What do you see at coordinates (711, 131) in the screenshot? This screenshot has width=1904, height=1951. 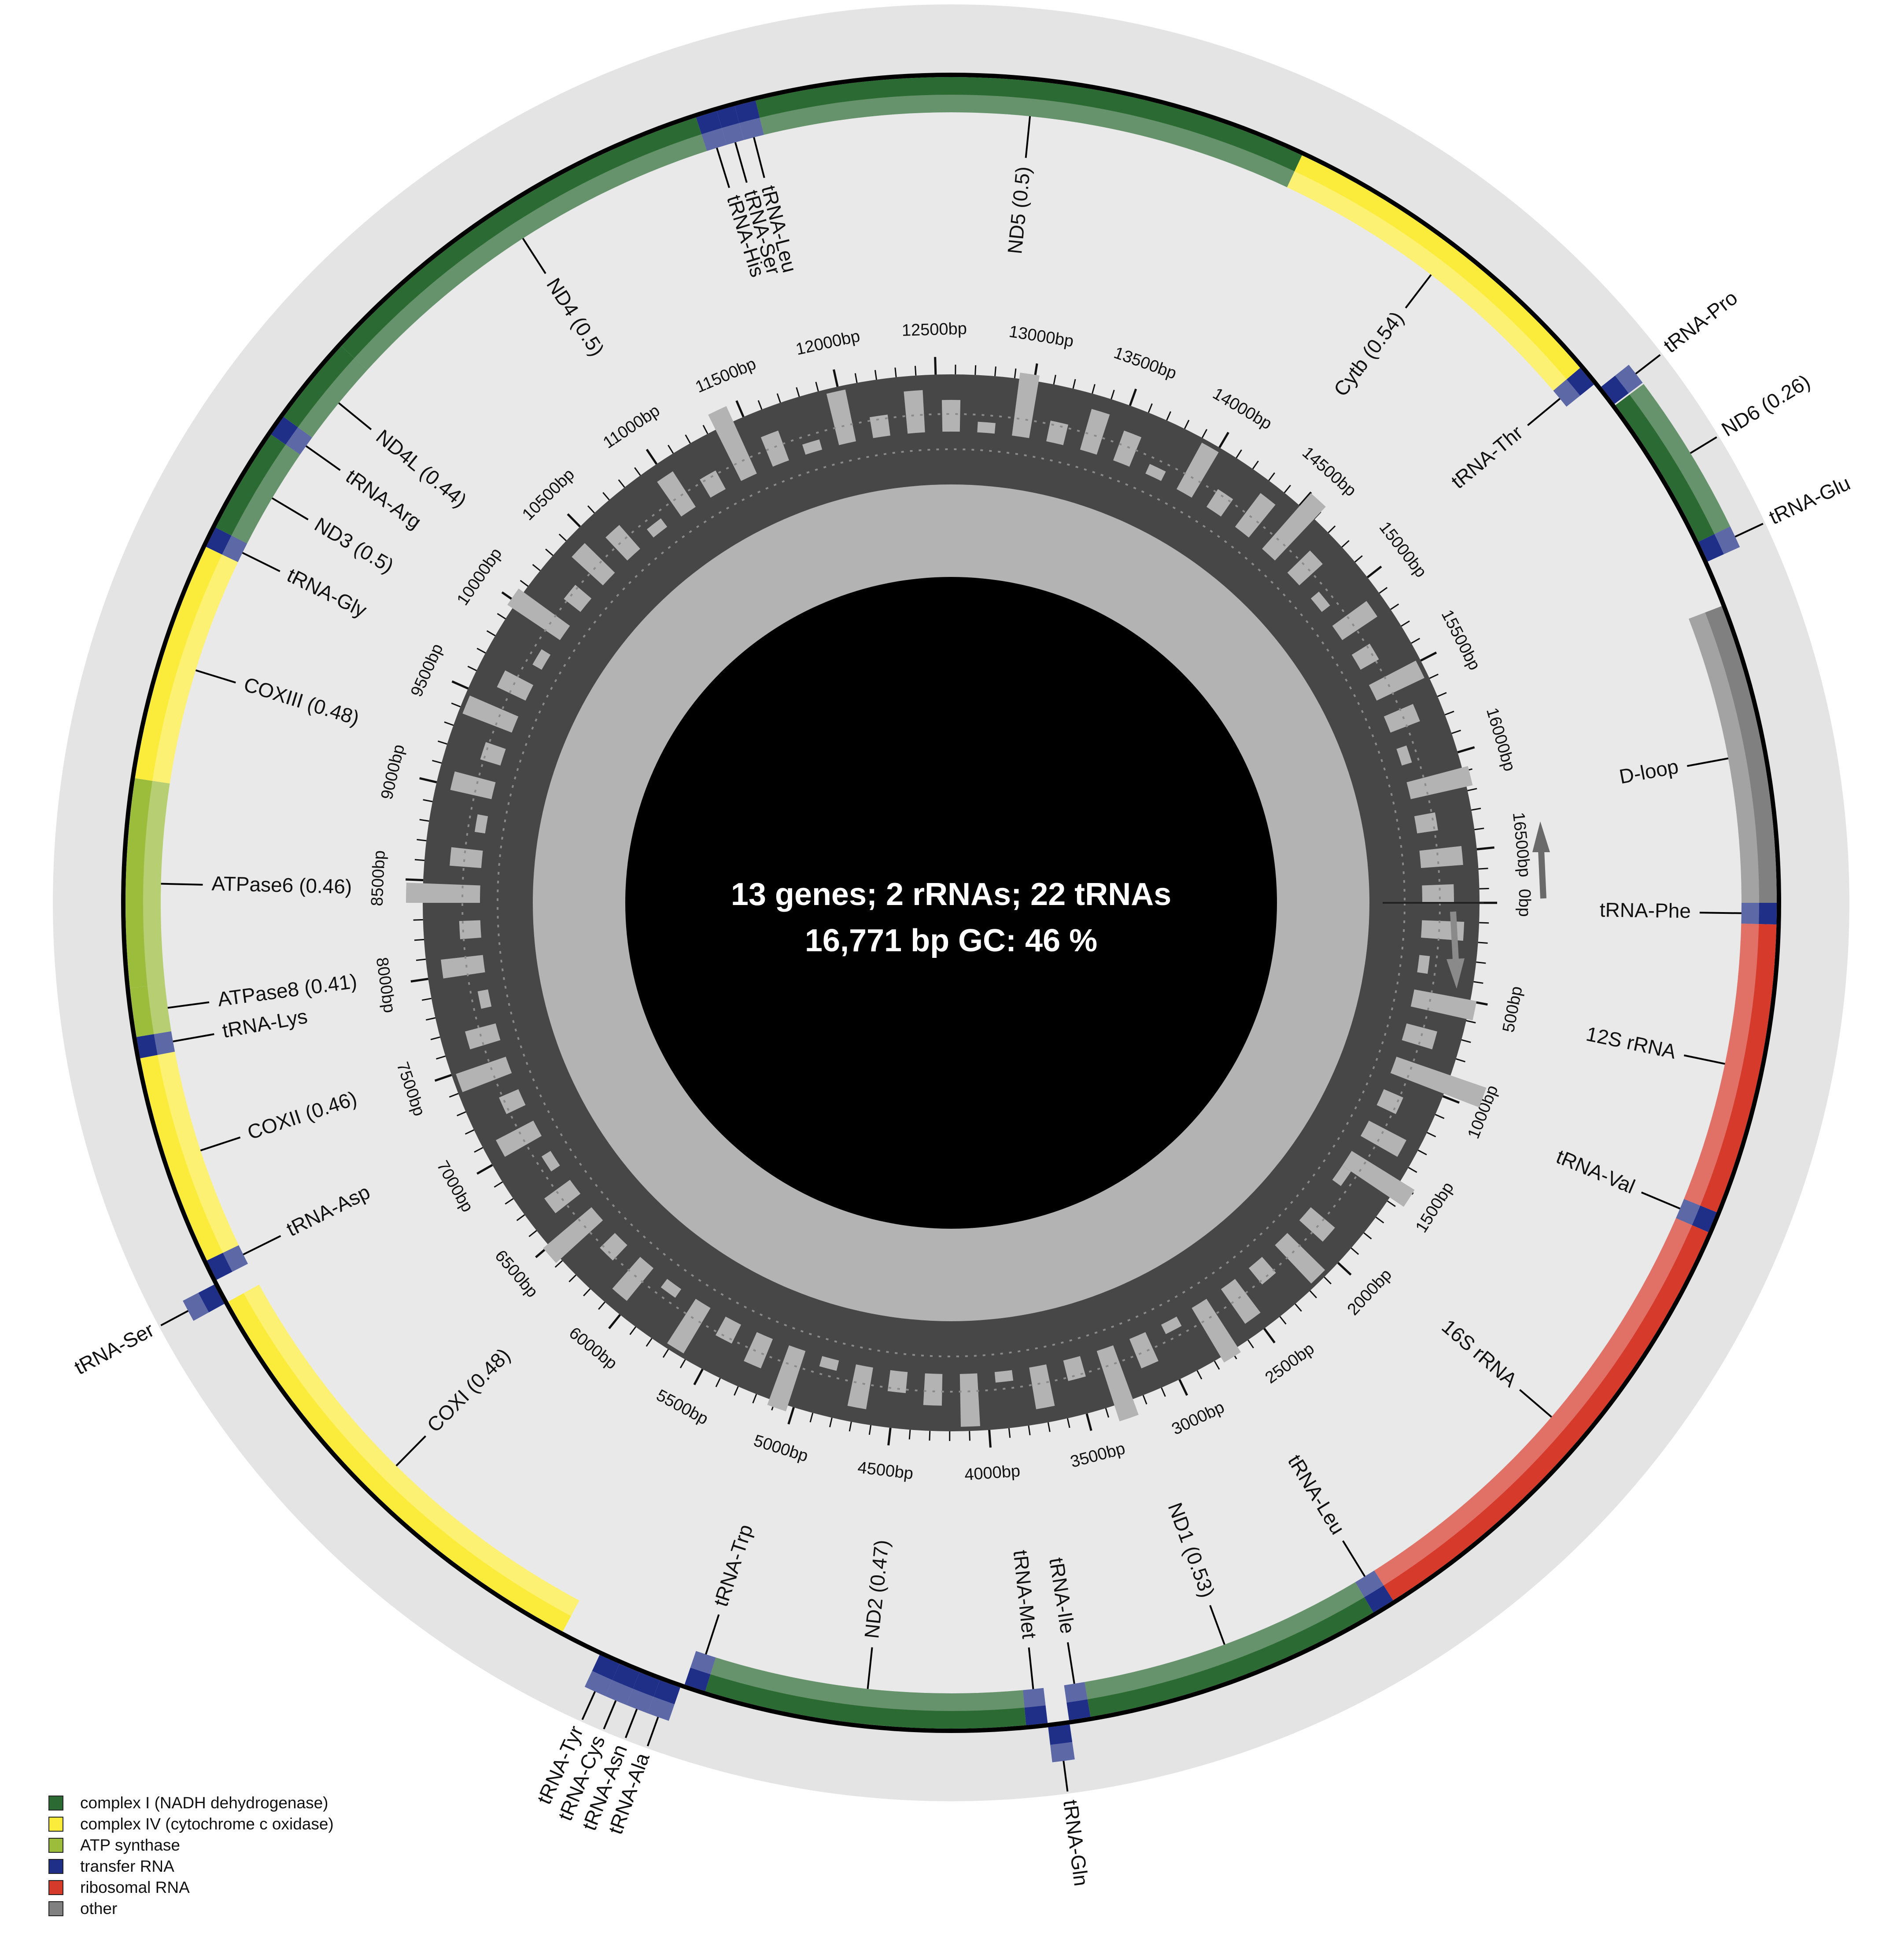 I see `feature-trna-his` at bounding box center [711, 131].